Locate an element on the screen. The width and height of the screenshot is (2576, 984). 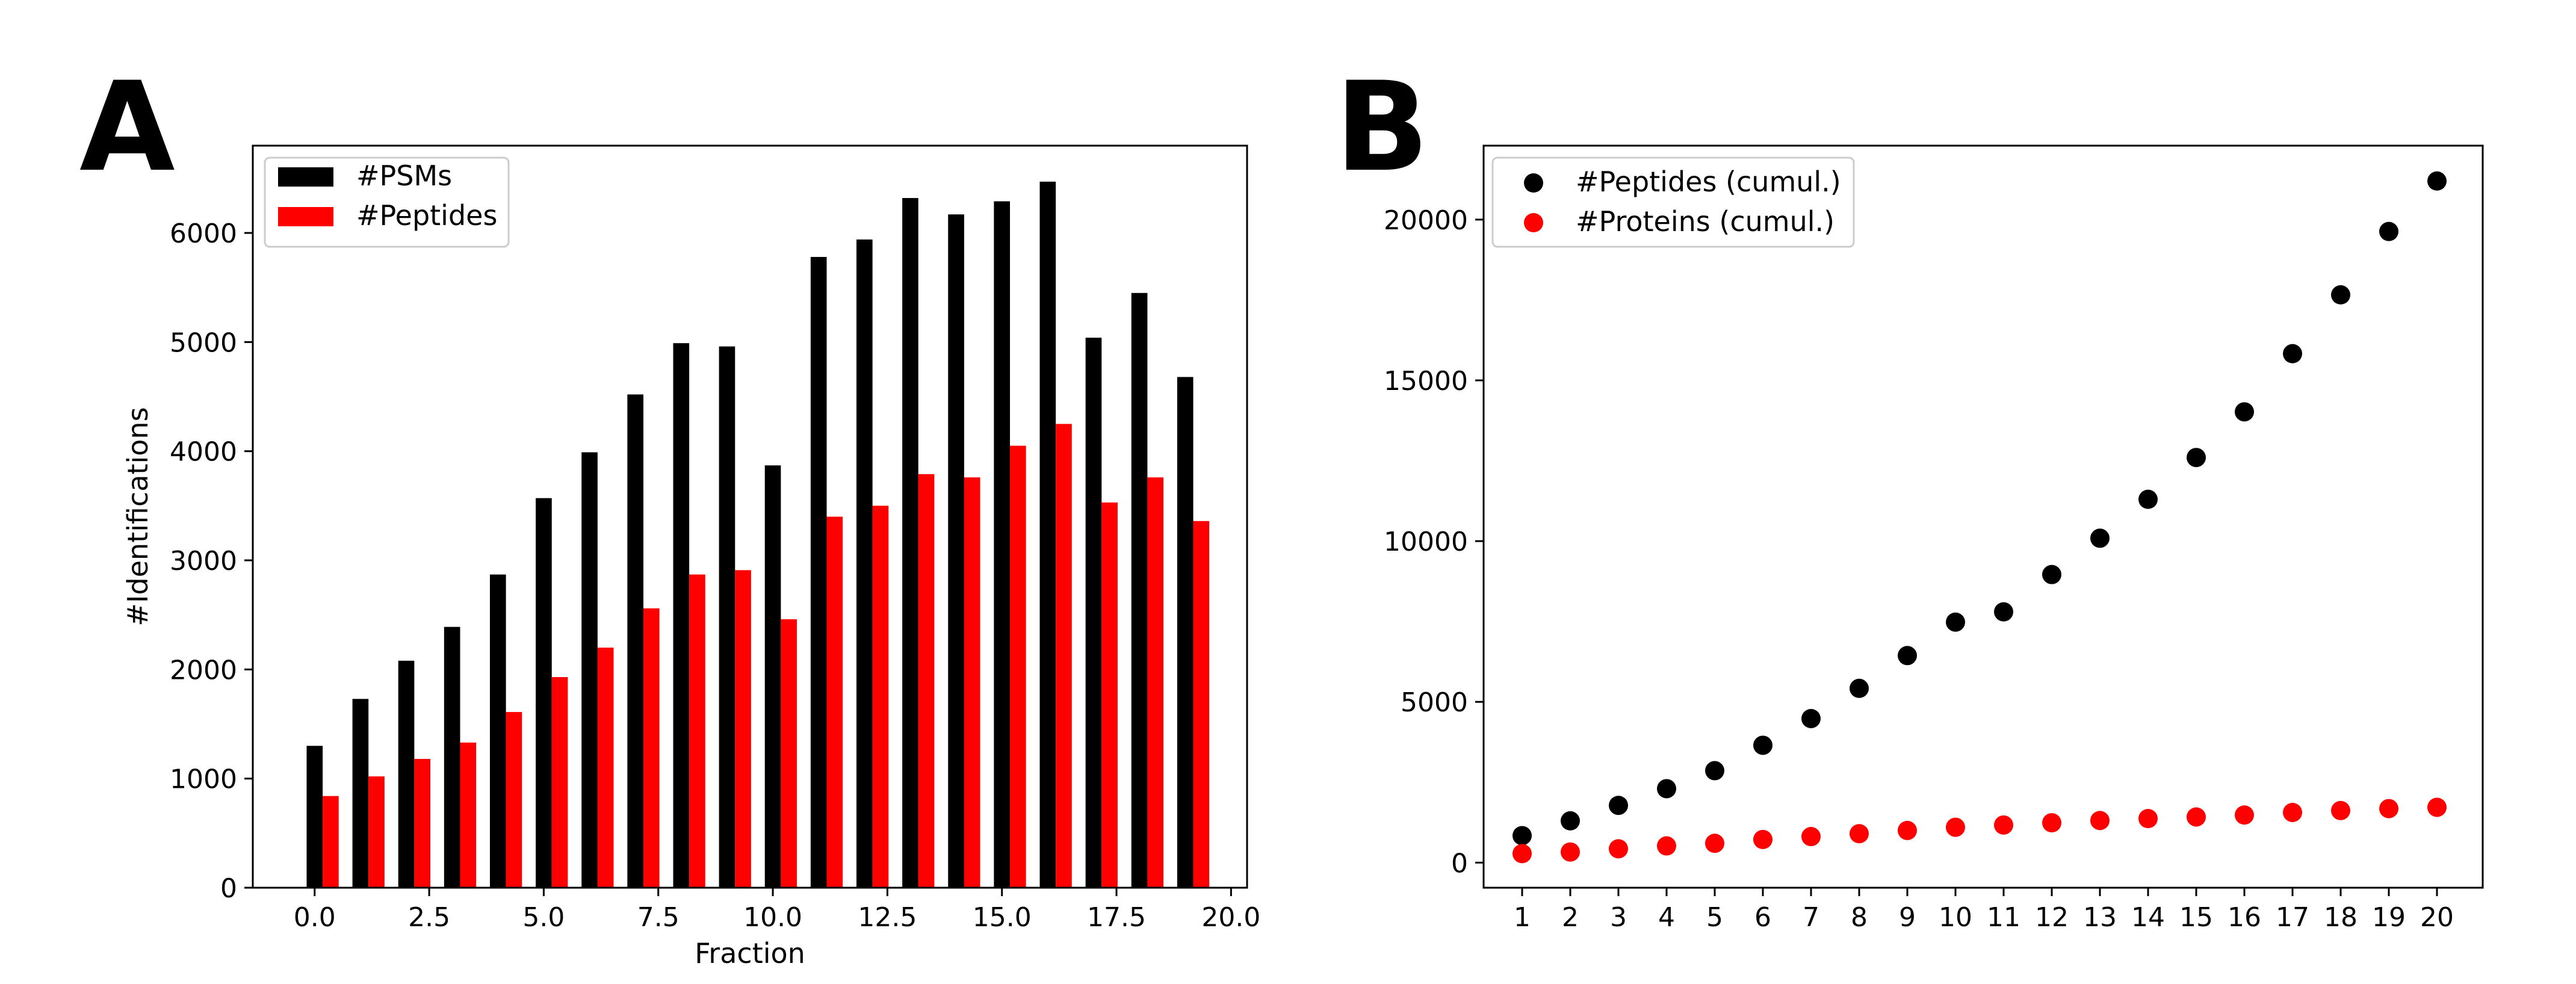
x-tick-label-b: 10 is located at coordinates (1956, 917).